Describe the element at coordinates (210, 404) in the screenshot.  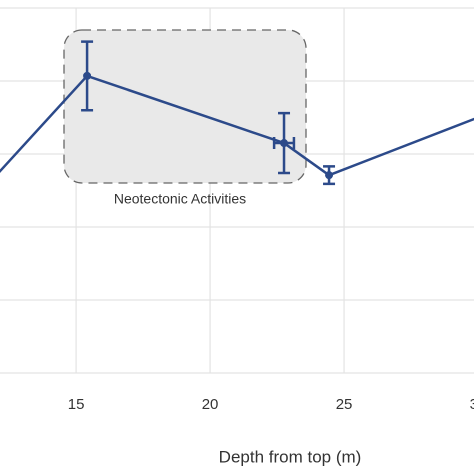
I see `x-tick-label: 20` at that location.